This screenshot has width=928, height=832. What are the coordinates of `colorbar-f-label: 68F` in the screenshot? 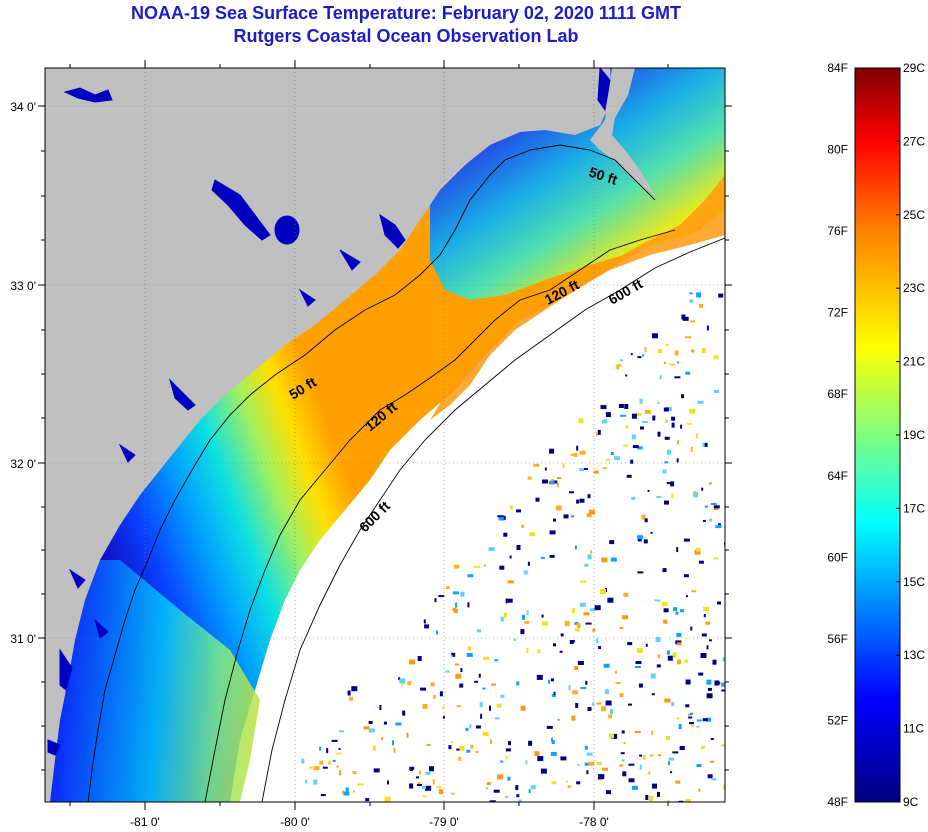 It's located at (837, 394).